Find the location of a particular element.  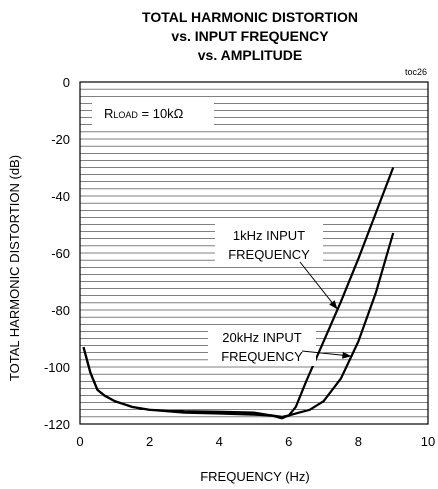

title-line-2: vs. INPUT FREQUENCY is located at coordinates (250, 36).